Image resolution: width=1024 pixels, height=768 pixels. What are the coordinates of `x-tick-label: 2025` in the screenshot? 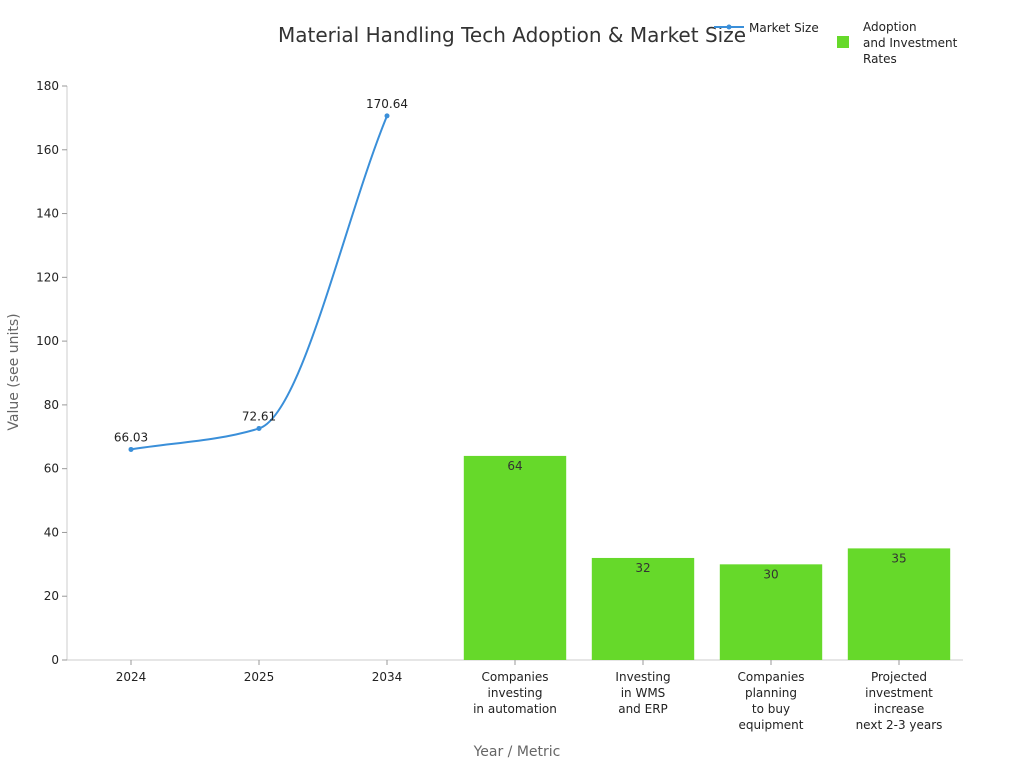 It's located at (259, 677).